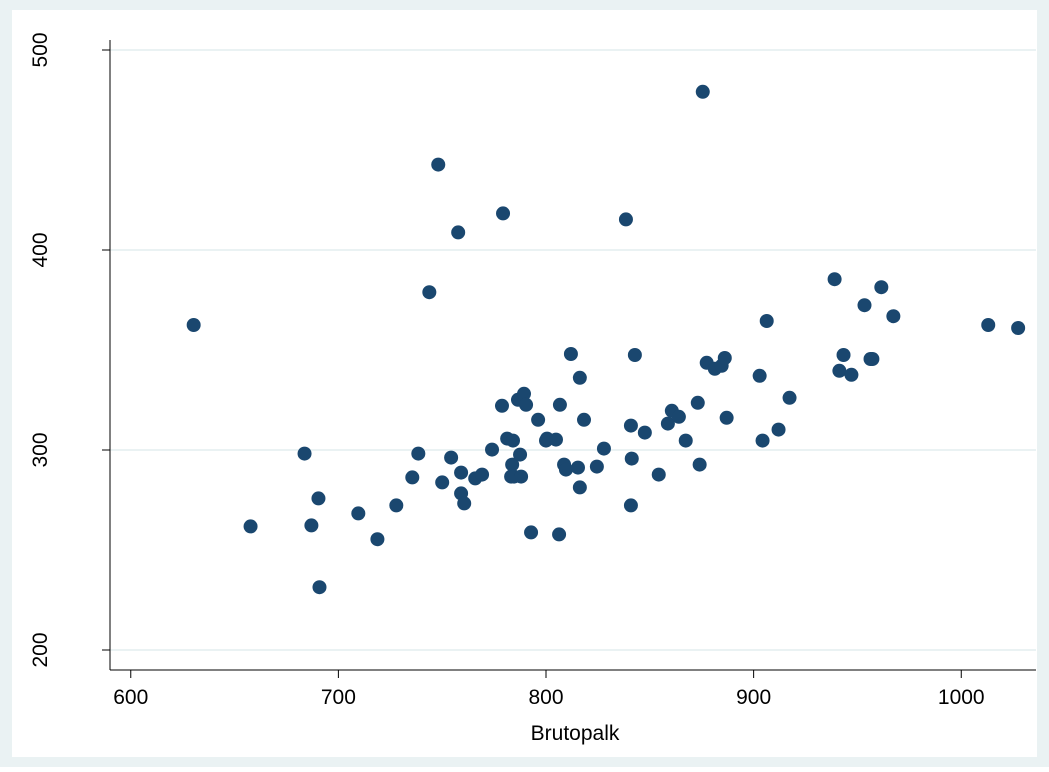 The image size is (1049, 772). I want to click on x-tick-label: 600, so click(130, 697).